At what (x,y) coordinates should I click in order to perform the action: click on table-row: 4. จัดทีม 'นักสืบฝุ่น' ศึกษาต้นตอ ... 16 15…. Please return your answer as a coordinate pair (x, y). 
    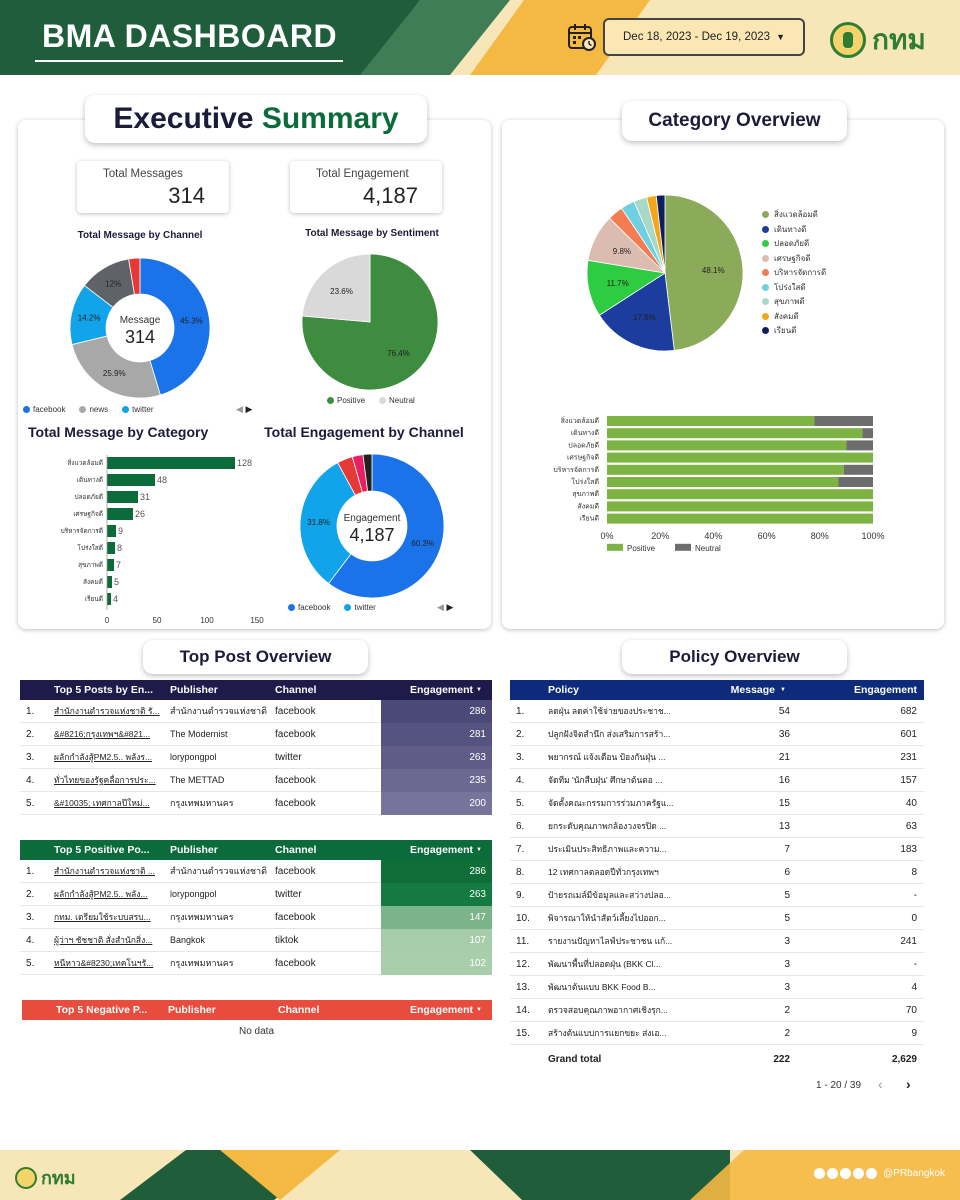
    Looking at the image, I should click on (717, 780).